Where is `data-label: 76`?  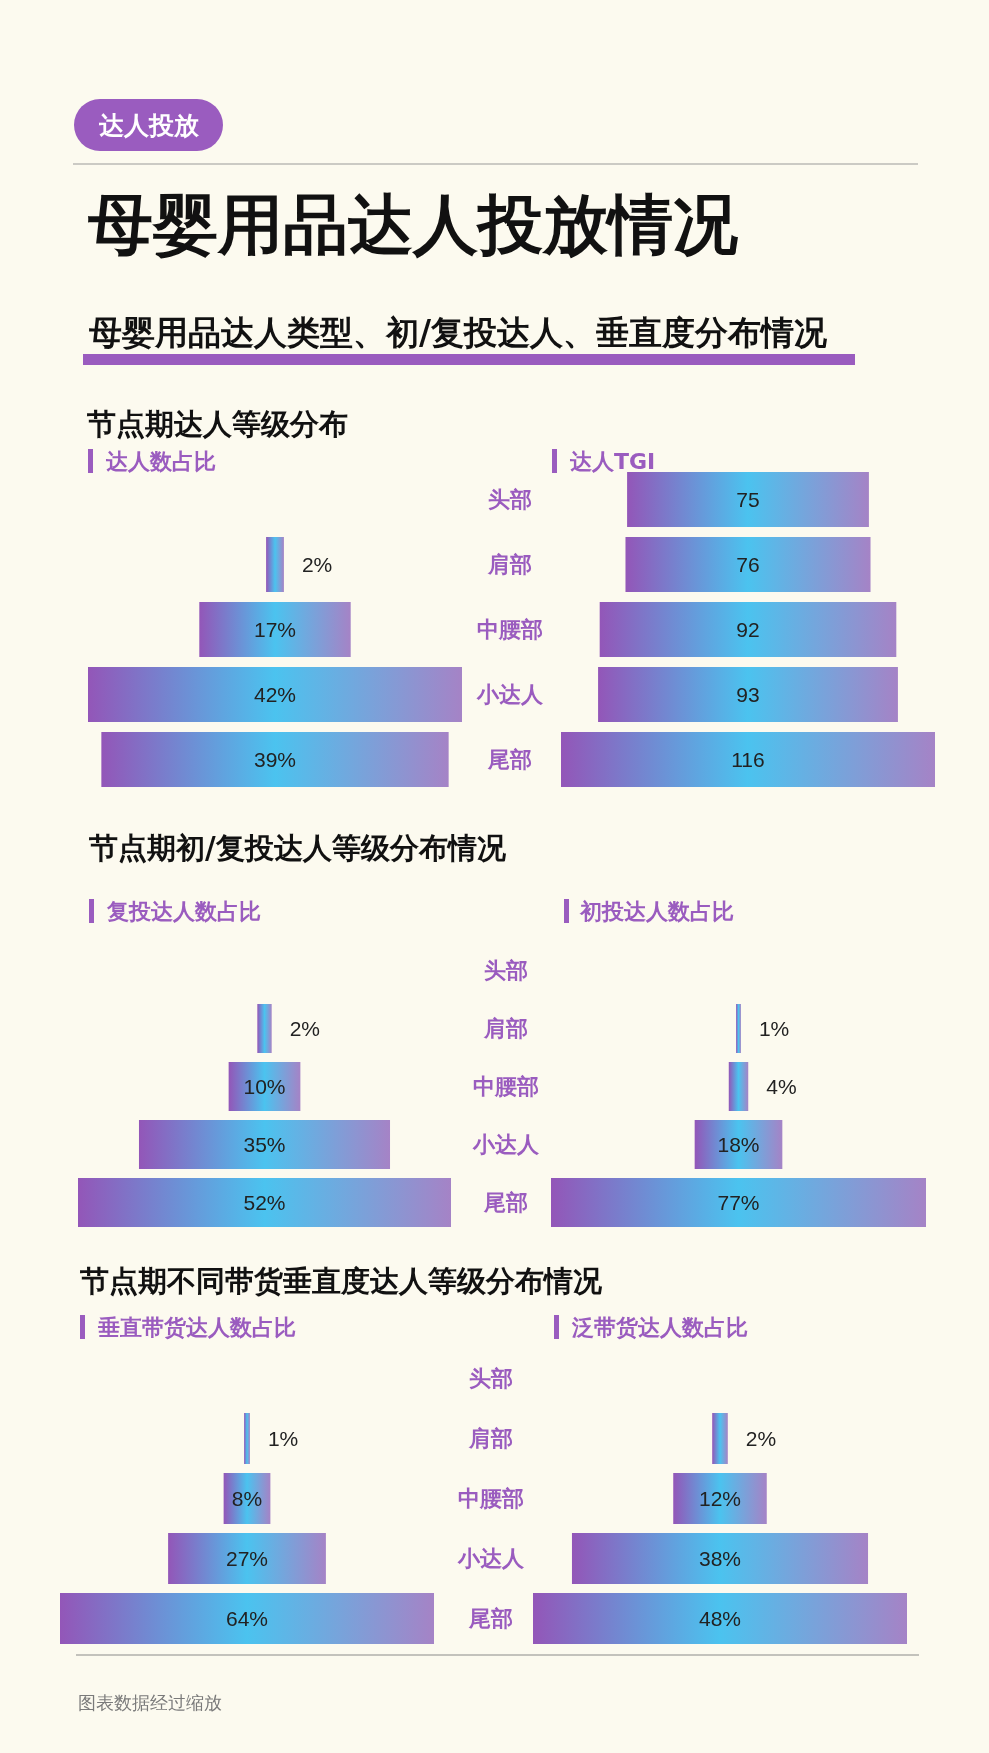
data-label: 76 is located at coordinates (748, 564).